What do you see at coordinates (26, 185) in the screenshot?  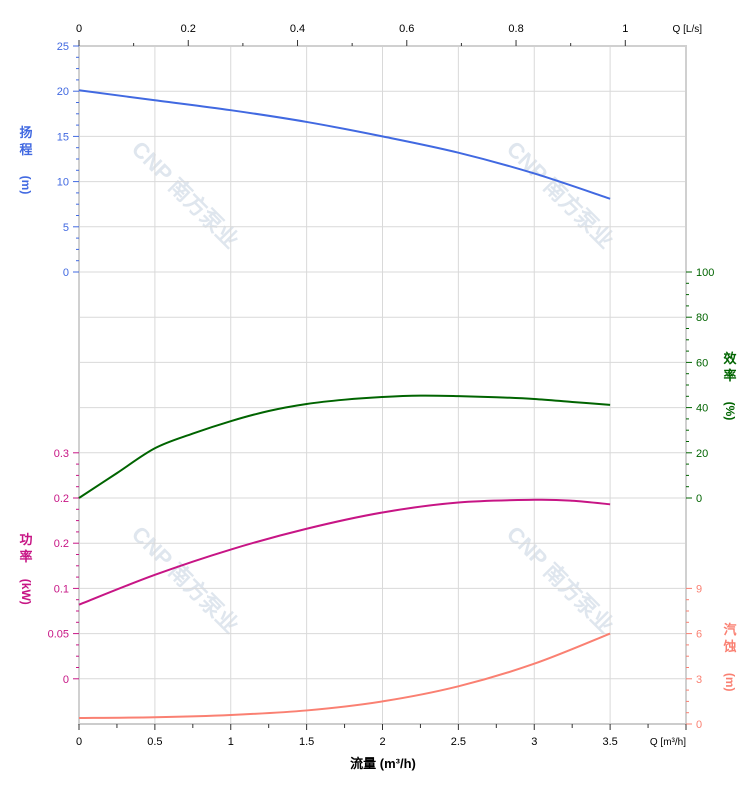 I see `head-axis-unit: (m)` at bounding box center [26, 185].